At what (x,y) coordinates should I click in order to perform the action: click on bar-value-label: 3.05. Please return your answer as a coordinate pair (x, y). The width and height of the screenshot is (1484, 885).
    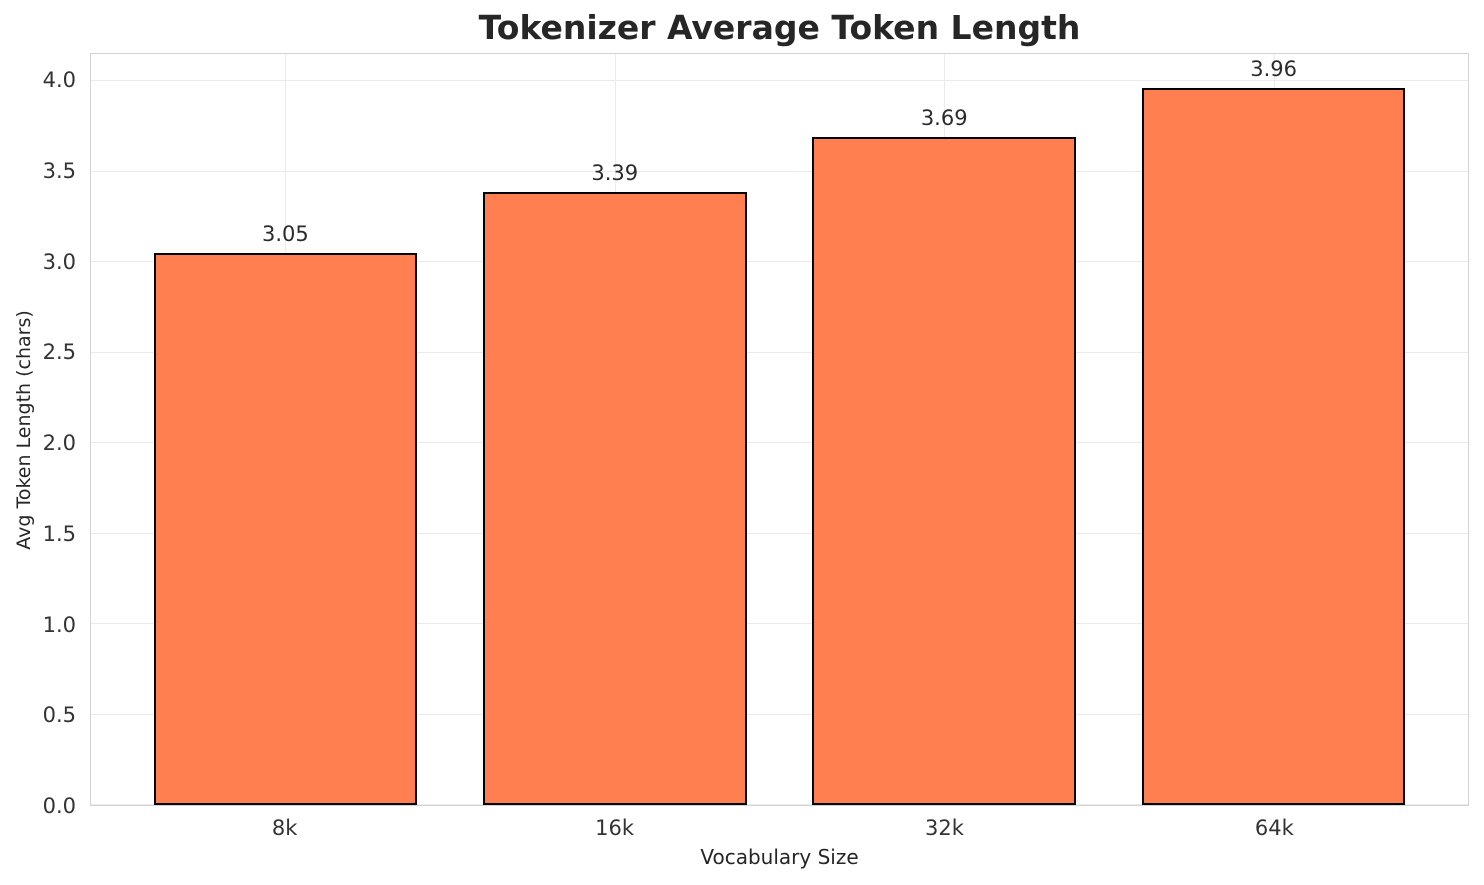
    Looking at the image, I should click on (285, 234).